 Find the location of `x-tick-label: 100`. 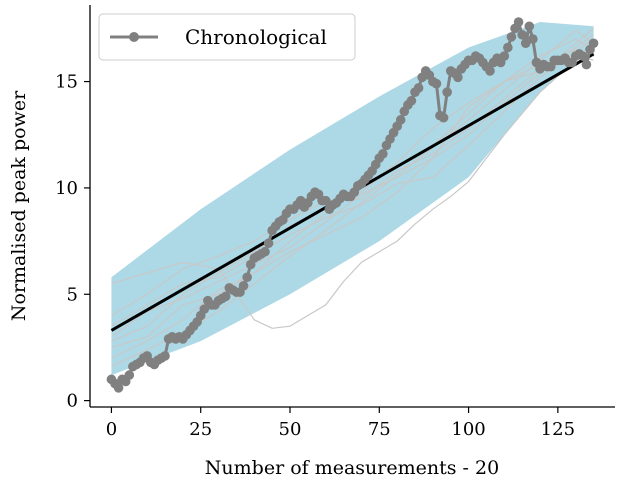

x-tick-label: 100 is located at coordinates (468, 429).